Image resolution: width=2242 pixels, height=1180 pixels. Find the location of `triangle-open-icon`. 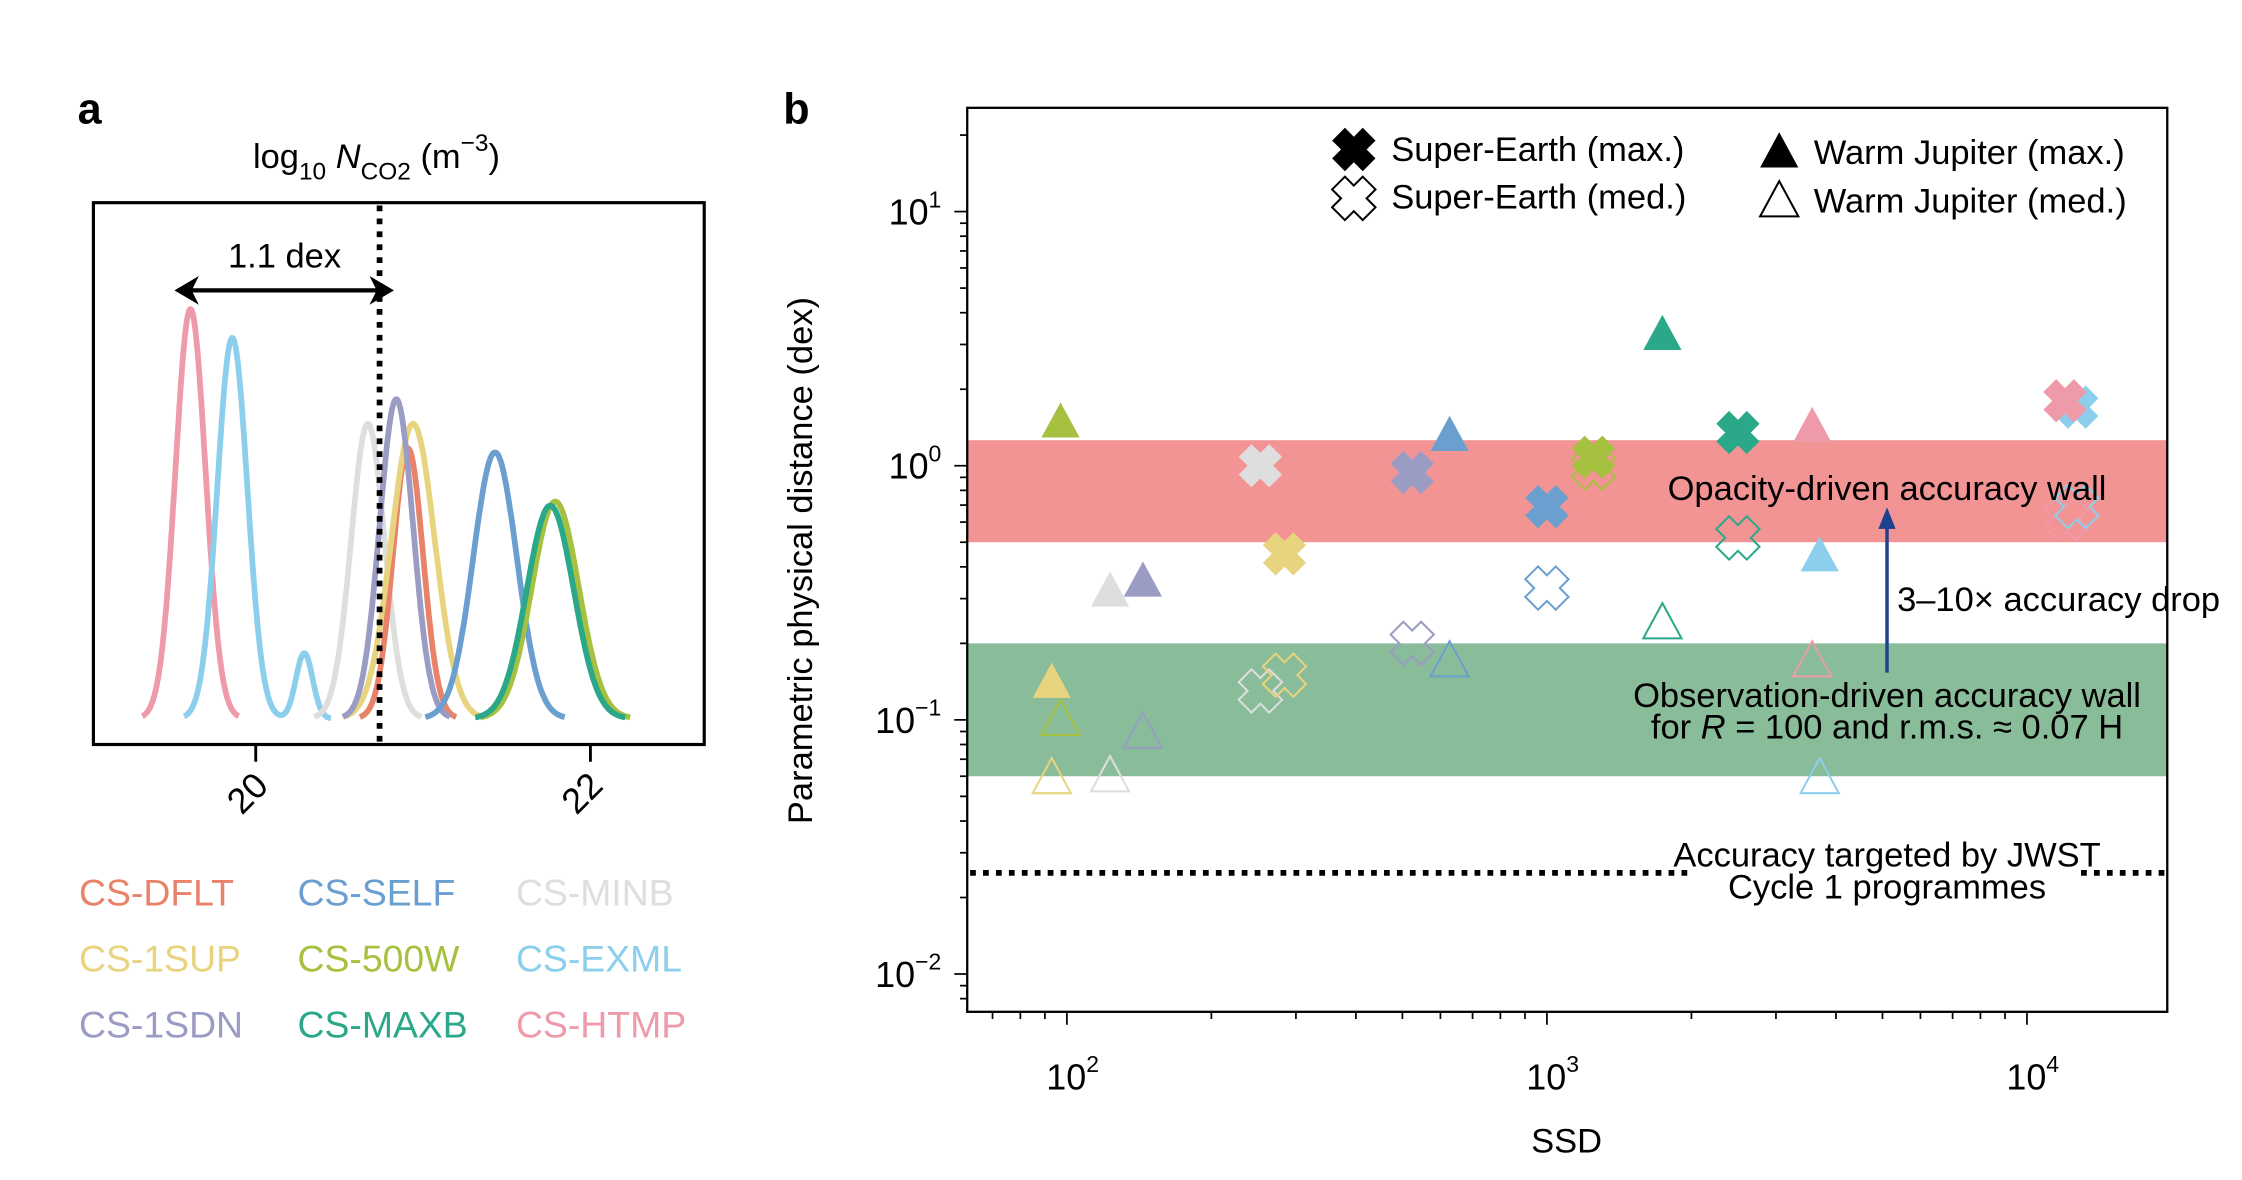

triangle-open-icon is located at coordinates (1779, 198).